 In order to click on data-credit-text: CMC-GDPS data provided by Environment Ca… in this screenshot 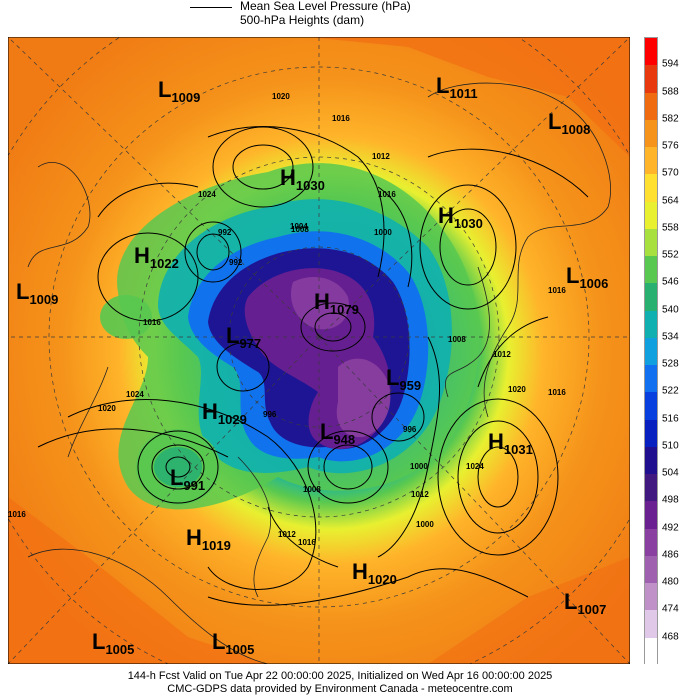, I will do `click(340, 689)`.